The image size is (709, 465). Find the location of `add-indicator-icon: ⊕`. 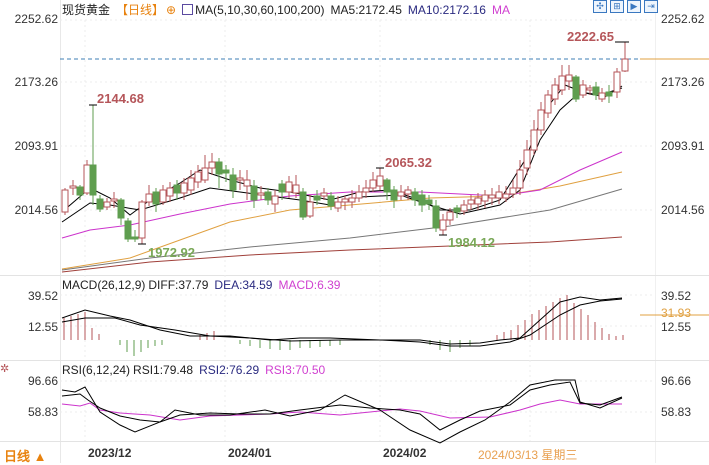

add-indicator-icon: ⊕ is located at coordinates (171, 10).